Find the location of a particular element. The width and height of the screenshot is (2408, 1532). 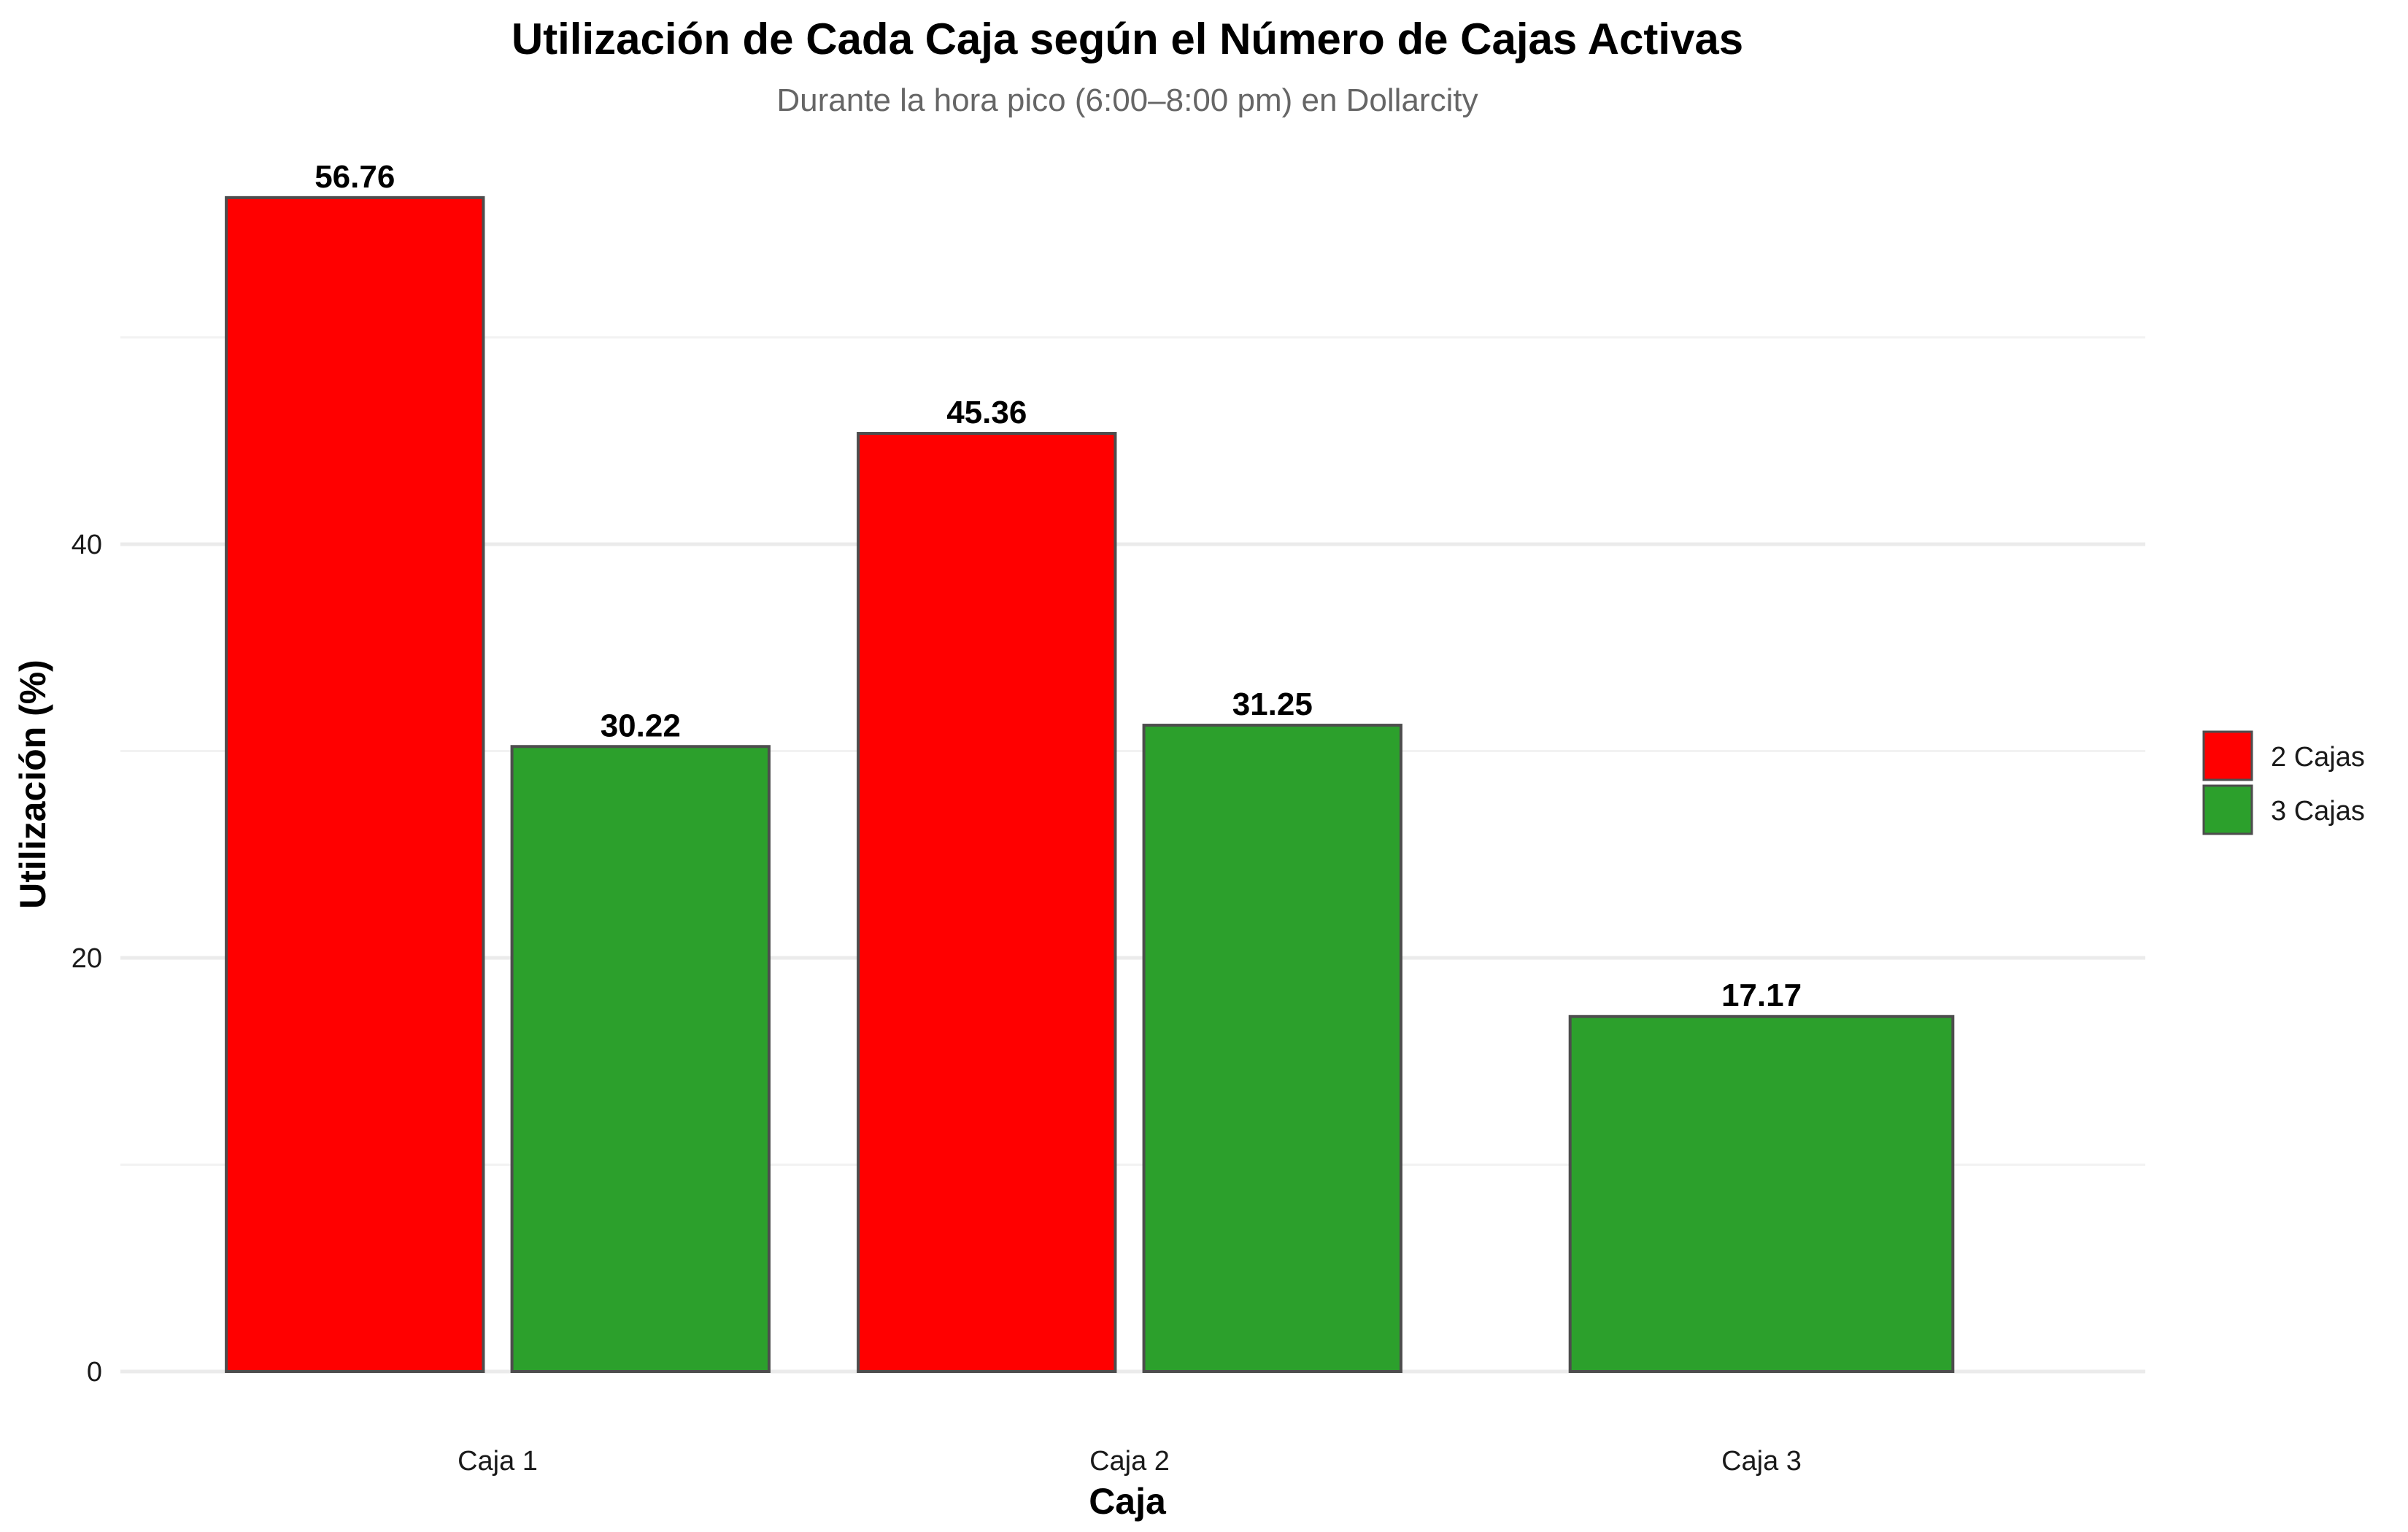

data-label: 17.17 is located at coordinates (1761, 996).